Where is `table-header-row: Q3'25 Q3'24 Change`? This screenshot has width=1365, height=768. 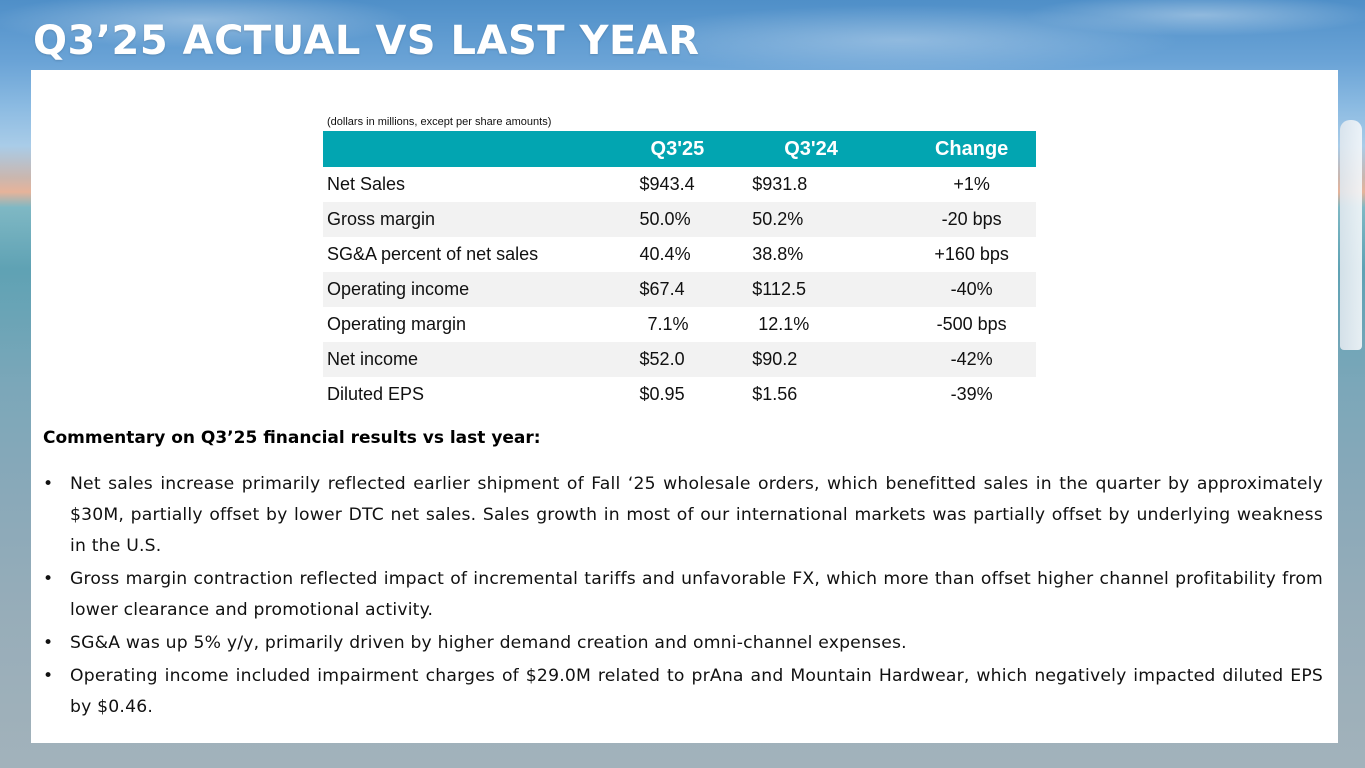 table-header-row: Q3'25 Q3'24 Change is located at coordinates (679, 149).